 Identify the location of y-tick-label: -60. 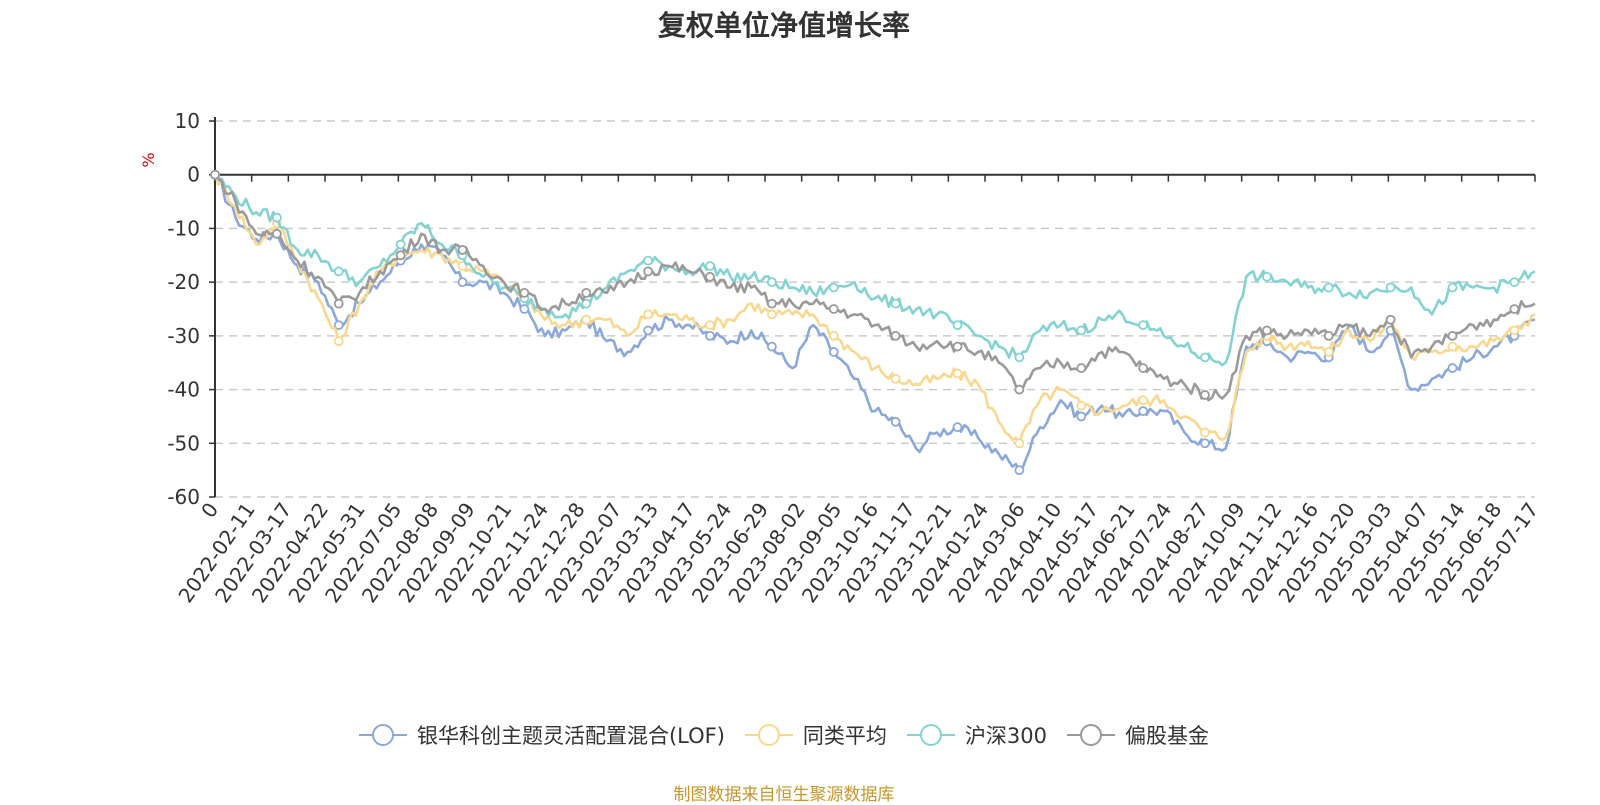
(183, 497).